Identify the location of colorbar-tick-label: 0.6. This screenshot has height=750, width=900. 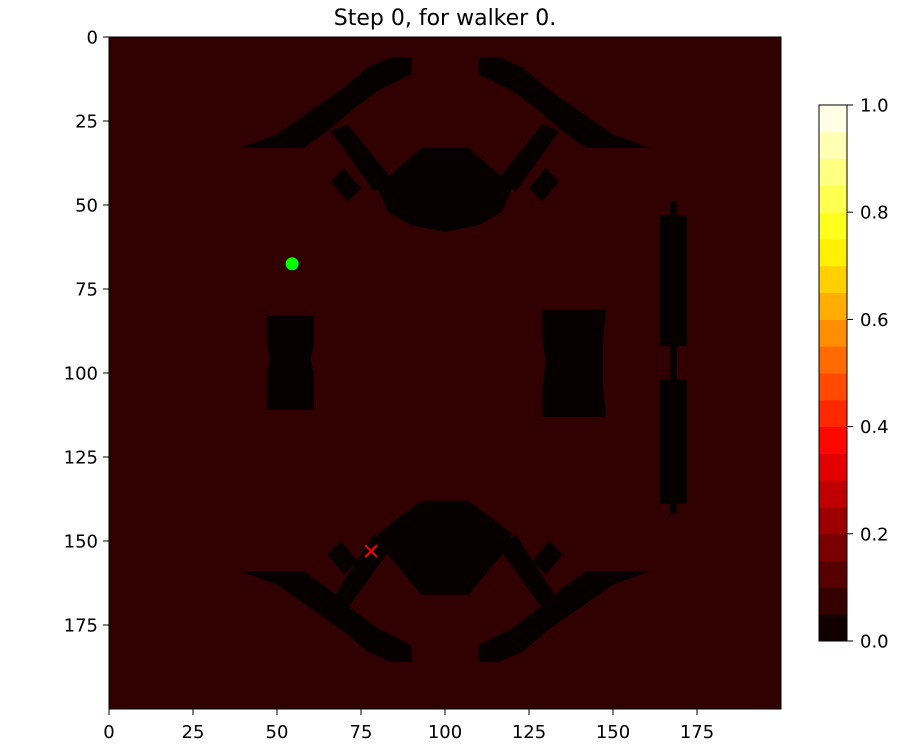
(874, 320).